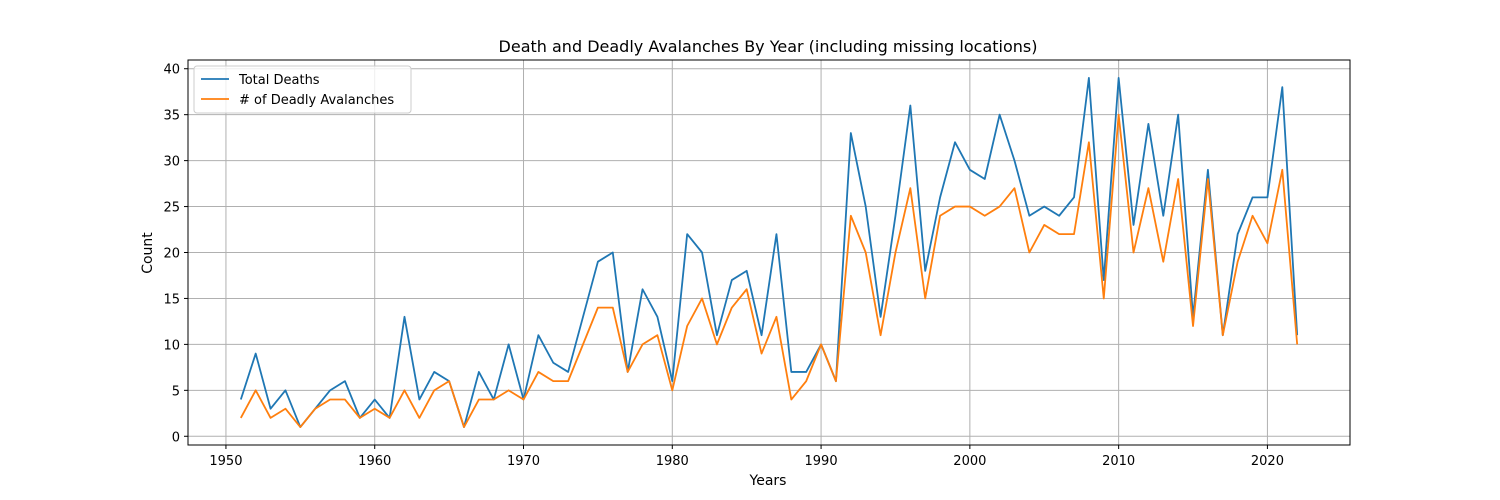 This screenshot has height=500, width=1500. Describe the element at coordinates (969, 461) in the screenshot. I see `x-tick-label: 2000` at that location.